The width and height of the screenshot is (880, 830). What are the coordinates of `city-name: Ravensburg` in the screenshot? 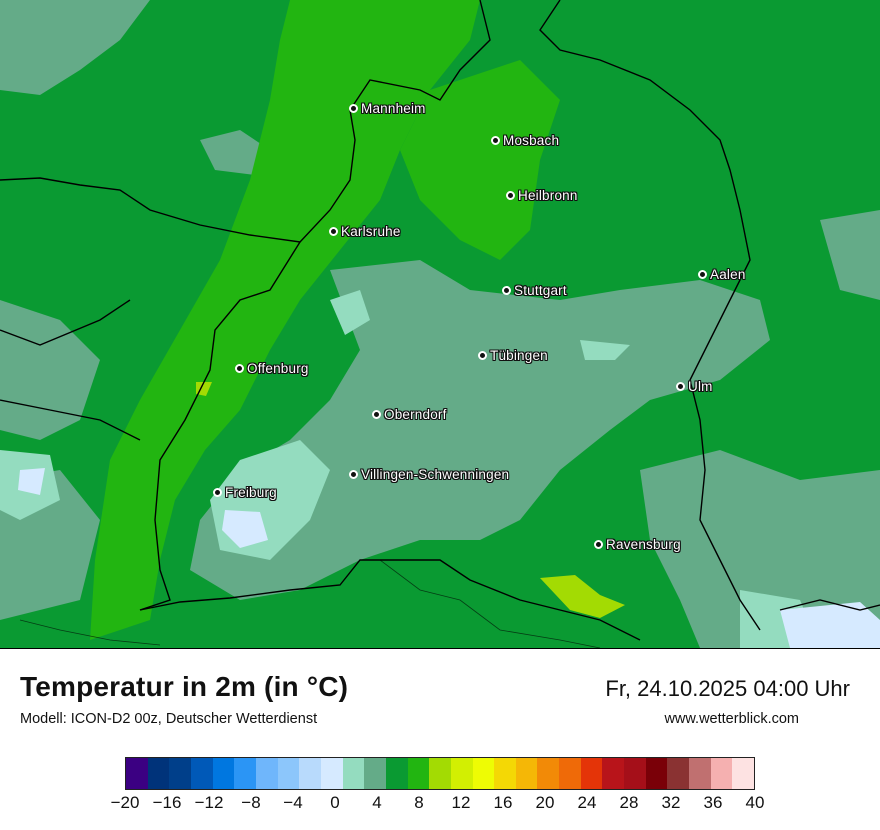 It's located at (643, 544).